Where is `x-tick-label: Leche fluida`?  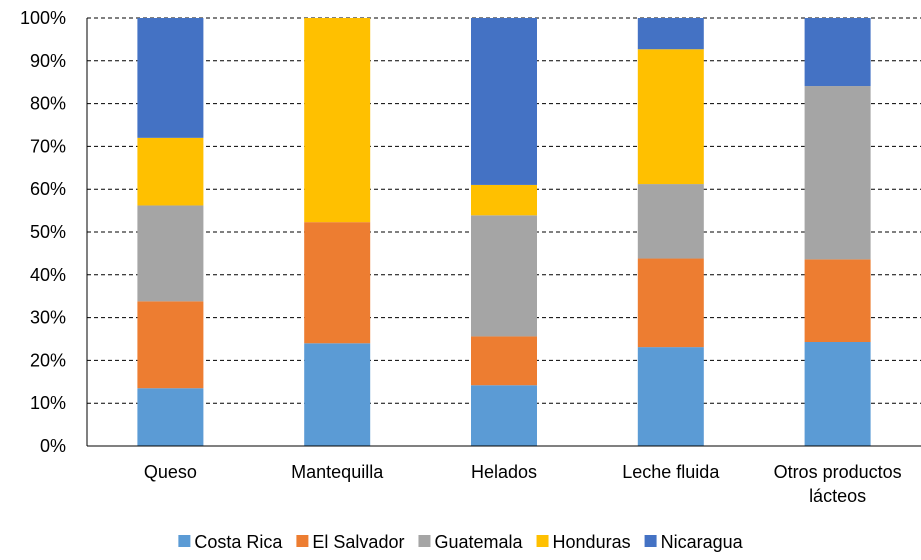 x-tick-label: Leche fluida is located at coordinates (671, 472).